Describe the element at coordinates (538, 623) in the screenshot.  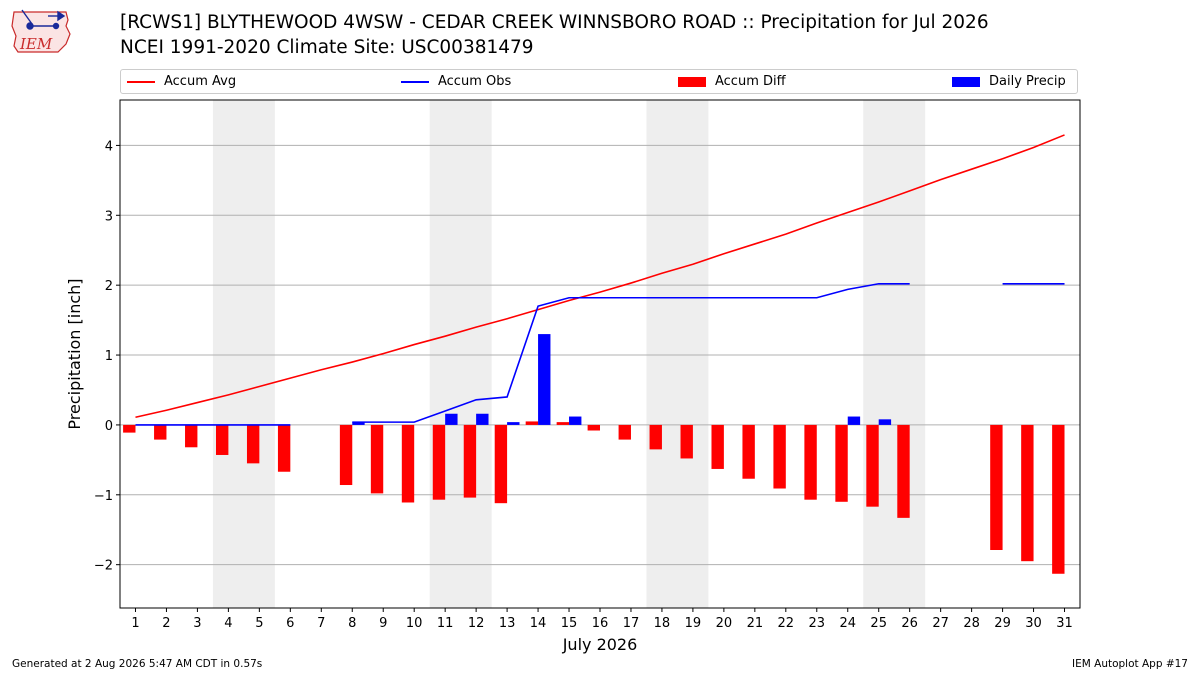
I see `x-tick-label-14: 14` at that location.